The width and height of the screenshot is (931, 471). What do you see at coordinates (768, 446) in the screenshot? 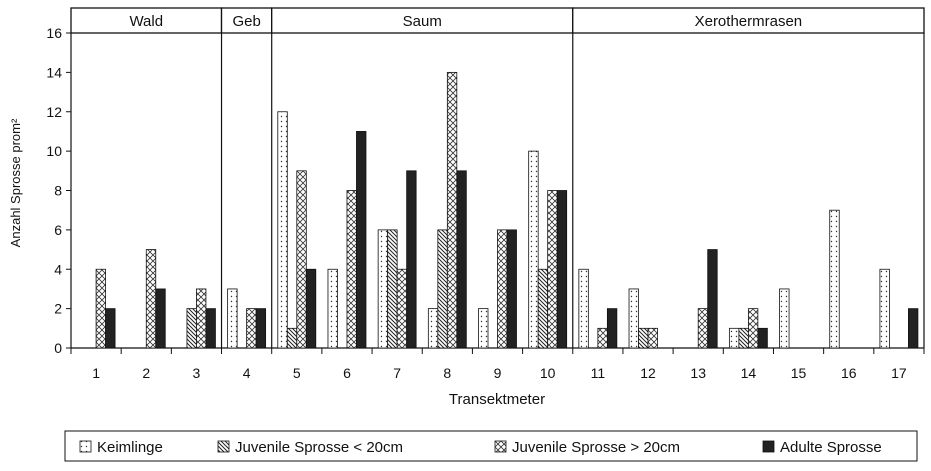
I see `legend-swatch-adulte` at bounding box center [768, 446].